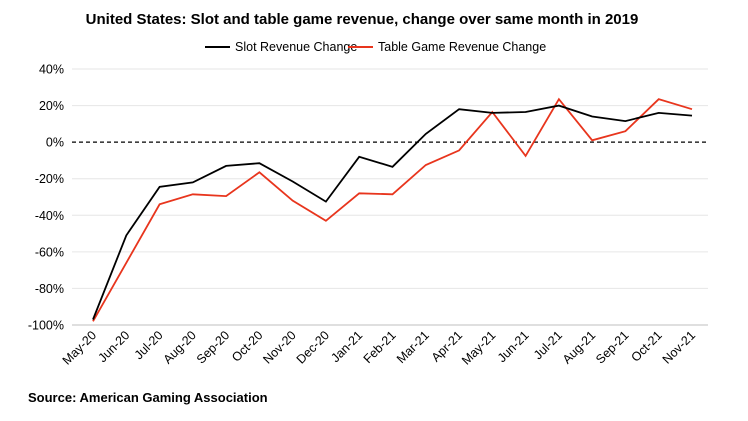  I want to click on y-tick-label: -40%, so click(49, 216).